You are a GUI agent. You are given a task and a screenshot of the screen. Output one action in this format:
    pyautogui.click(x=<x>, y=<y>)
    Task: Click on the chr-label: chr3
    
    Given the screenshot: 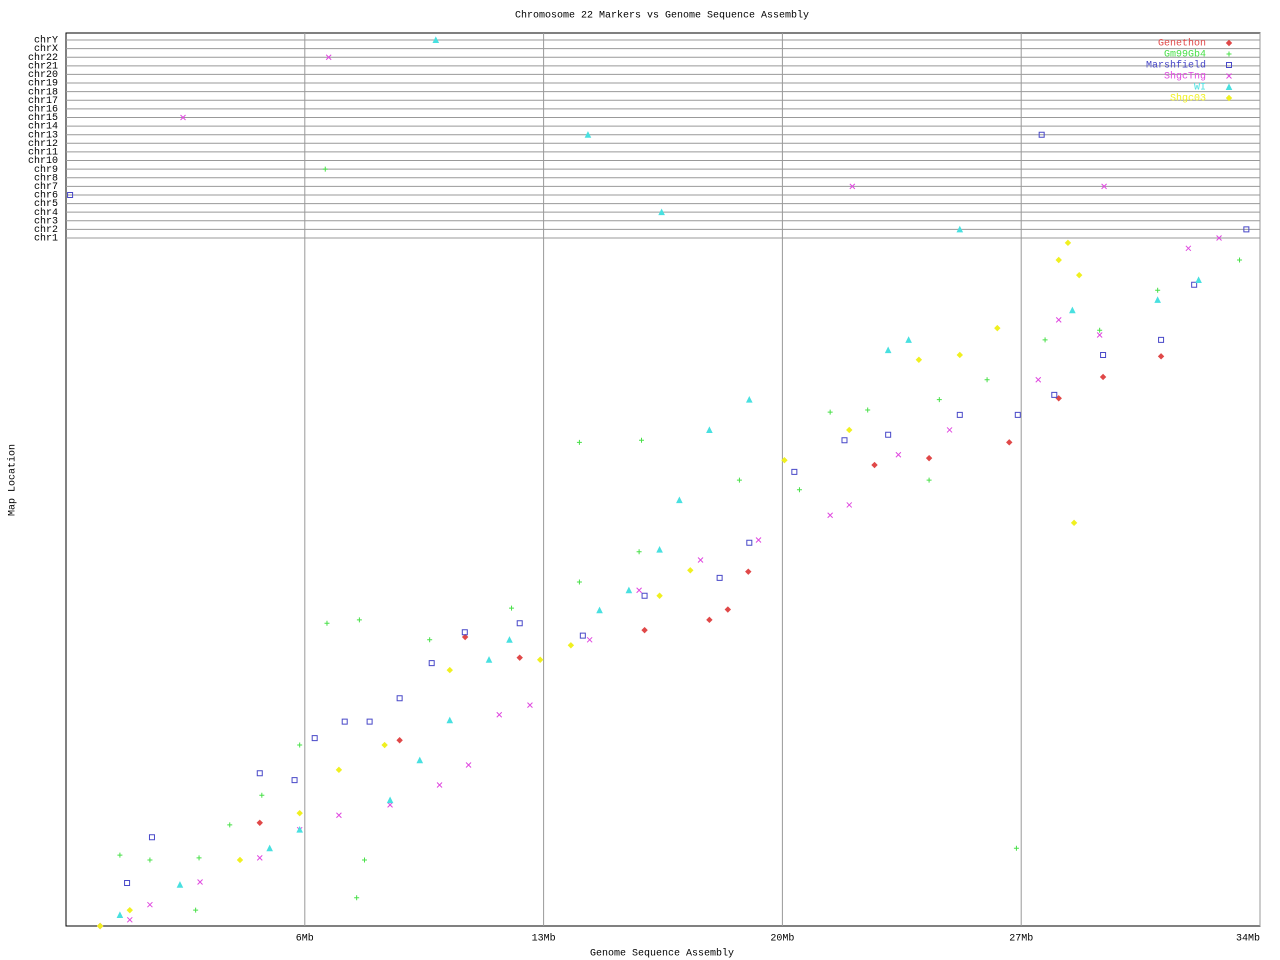 What is the action you would take?
    pyautogui.click(x=46, y=221)
    